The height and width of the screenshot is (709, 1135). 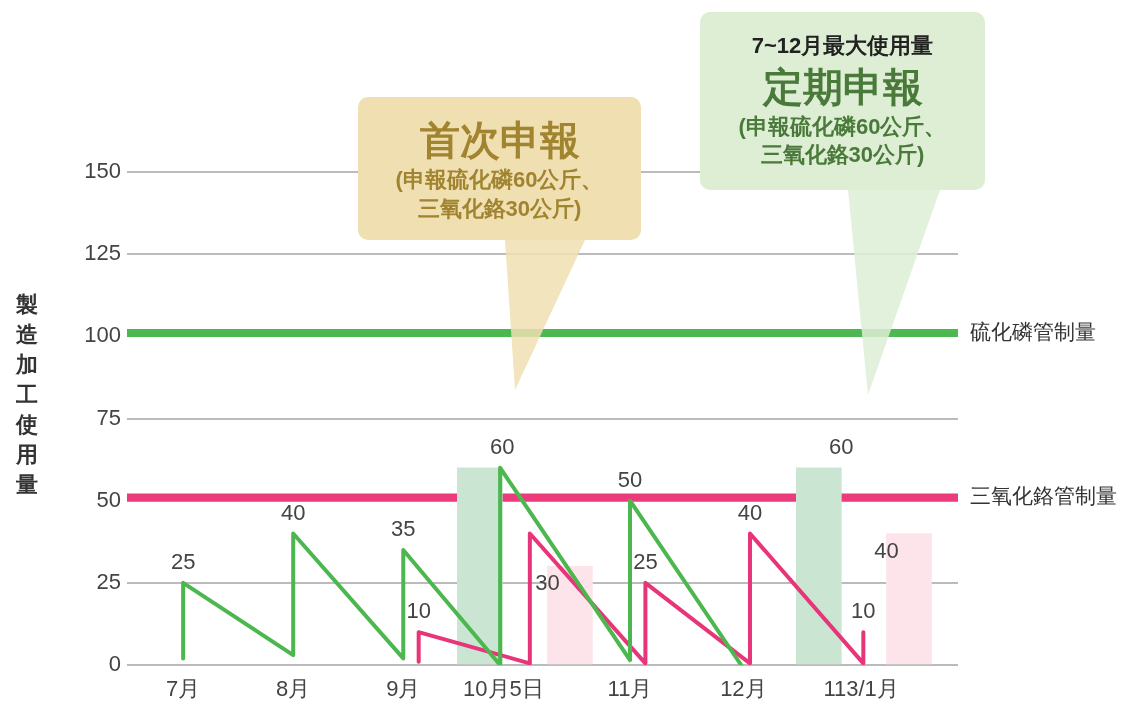 What do you see at coordinates (403, 529) in the screenshot?
I see `data-label: 35` at bounding box center [403, 529].